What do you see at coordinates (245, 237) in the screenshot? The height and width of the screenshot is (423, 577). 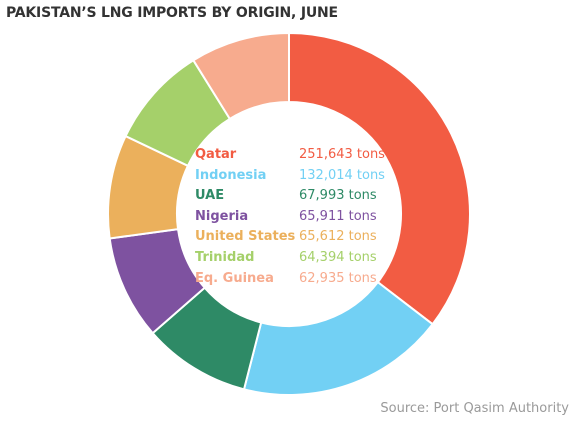 I see `legend-label: United States` at bounding box center [245, 237].